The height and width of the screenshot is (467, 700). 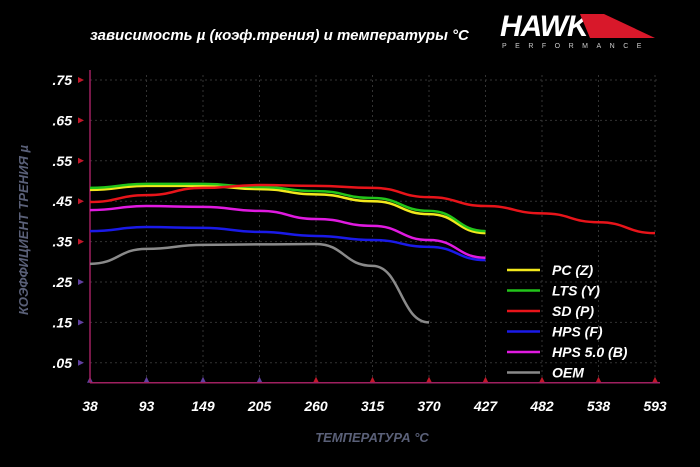 I want to click on svg-text: HAWK, so click(x=545, y=26).